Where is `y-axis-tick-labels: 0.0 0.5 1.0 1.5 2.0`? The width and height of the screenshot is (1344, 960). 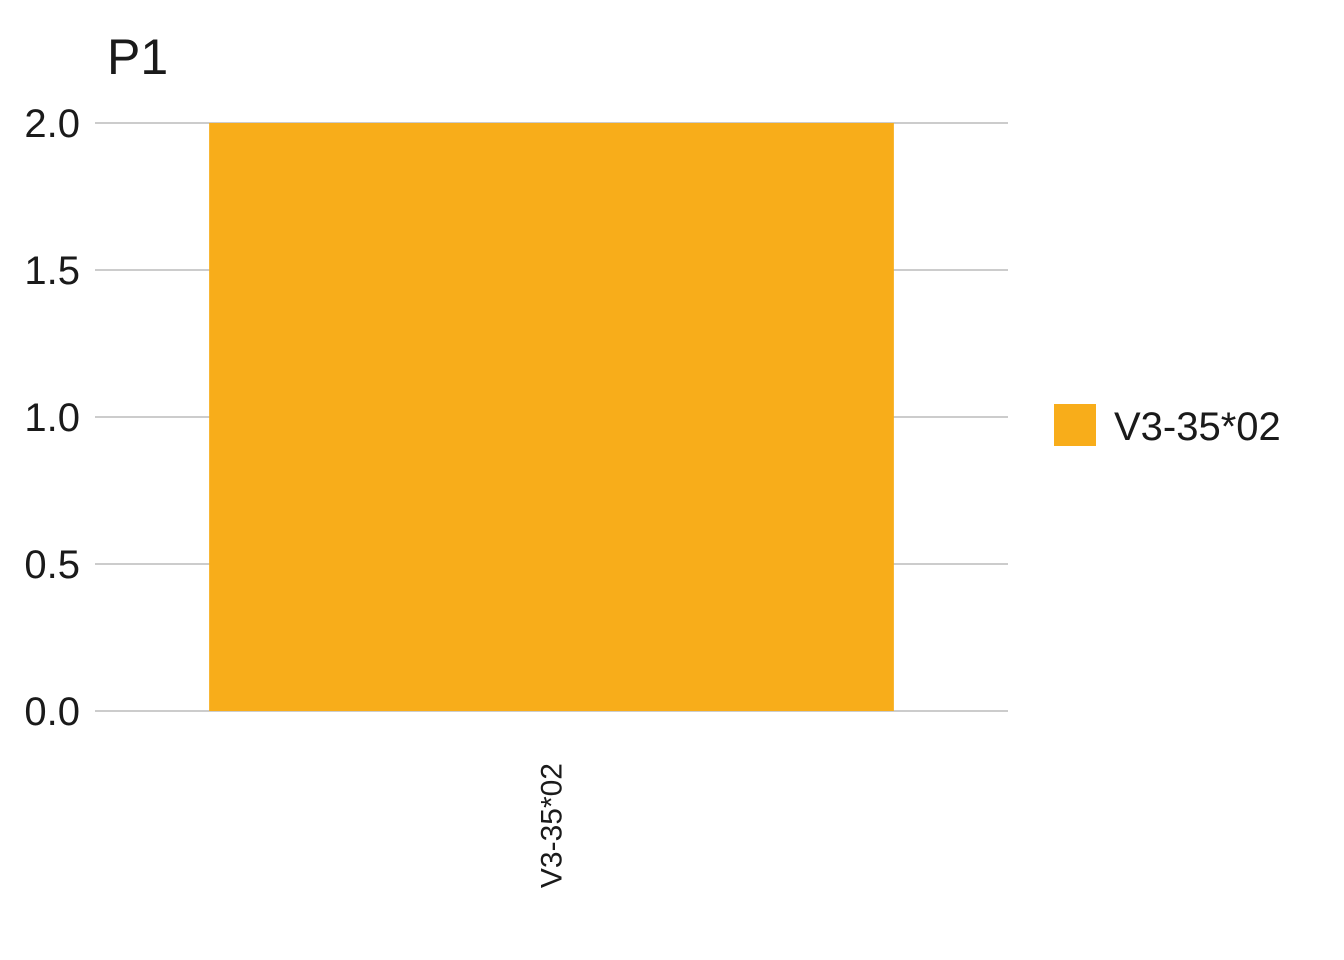
y-axis-tick-labels: 0.0 0.5 1.0 1.5 2.0 is located at coordinates (52, 418).